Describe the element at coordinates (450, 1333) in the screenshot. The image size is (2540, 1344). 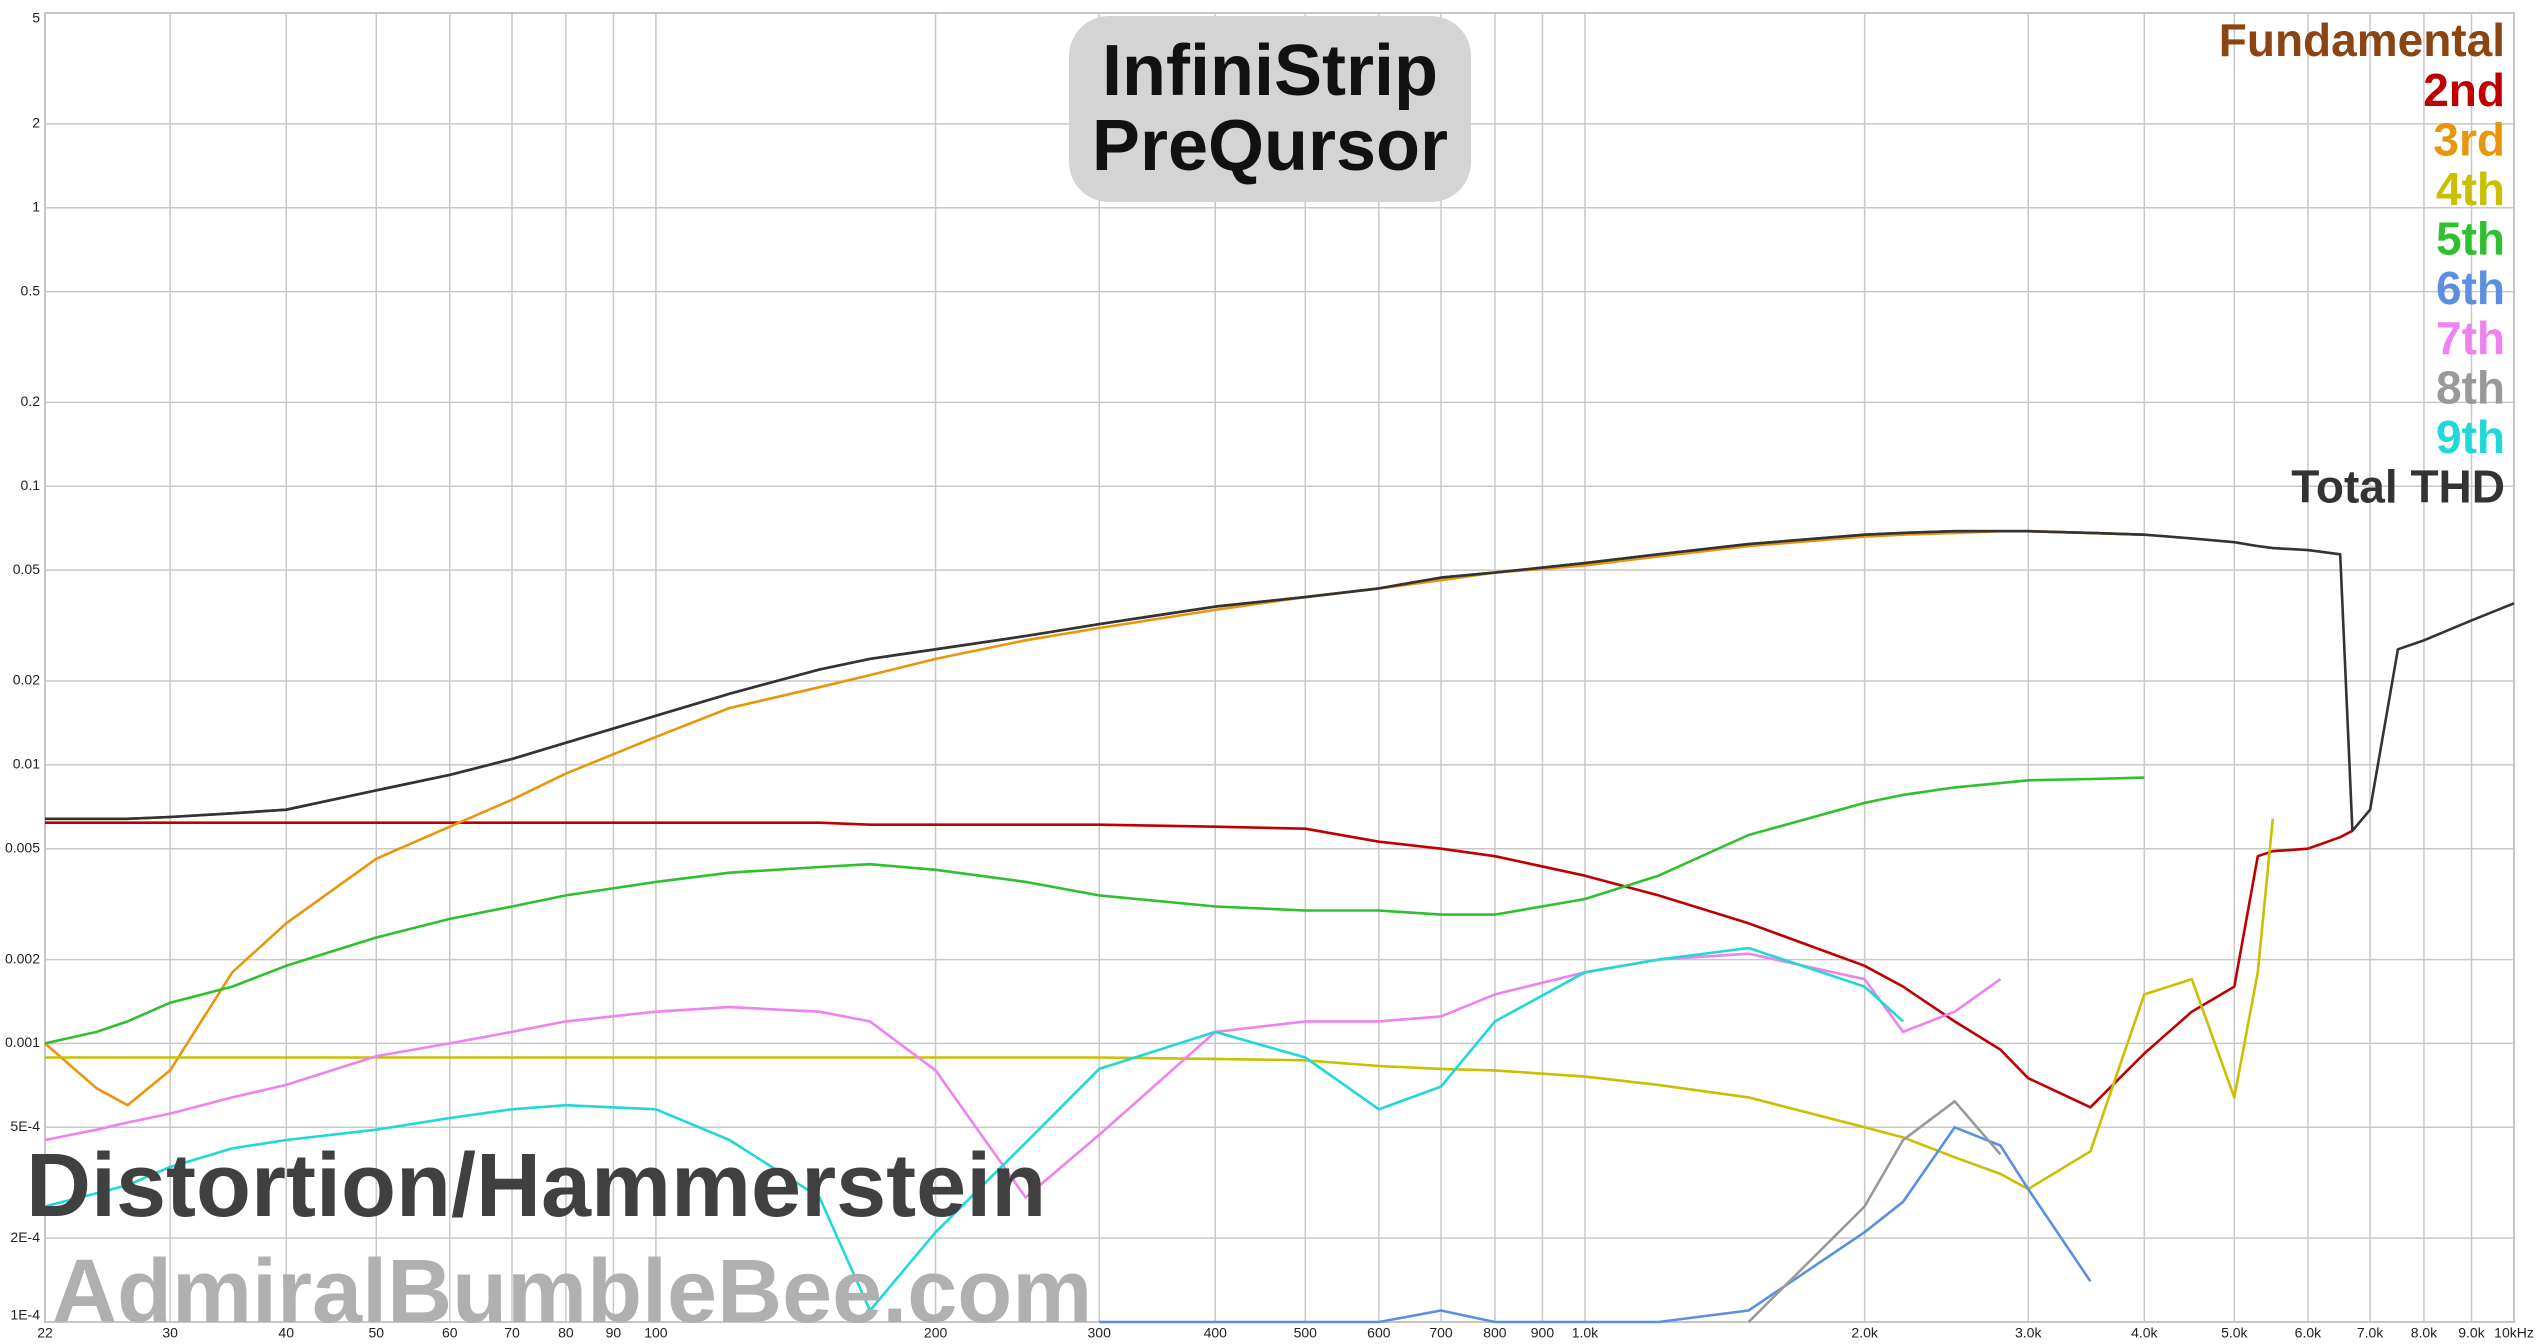
I see `x-tick-label: 60` at that location.